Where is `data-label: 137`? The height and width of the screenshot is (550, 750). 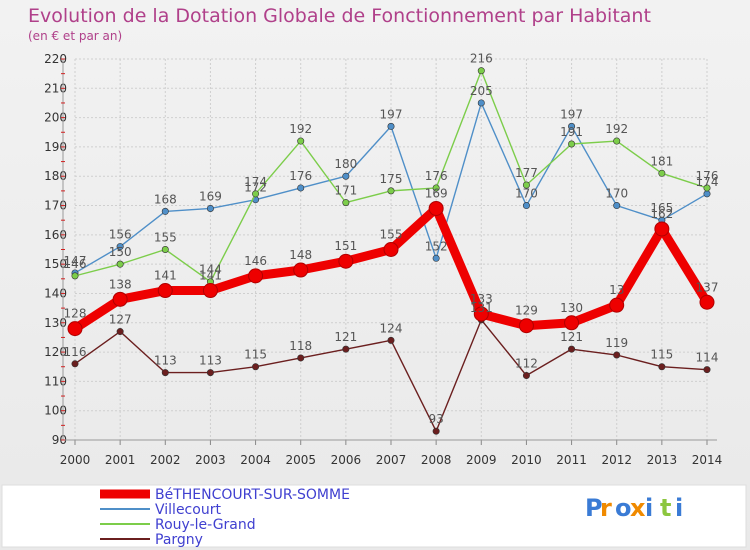 data-label: 137 is located at coordinates (707, 287).